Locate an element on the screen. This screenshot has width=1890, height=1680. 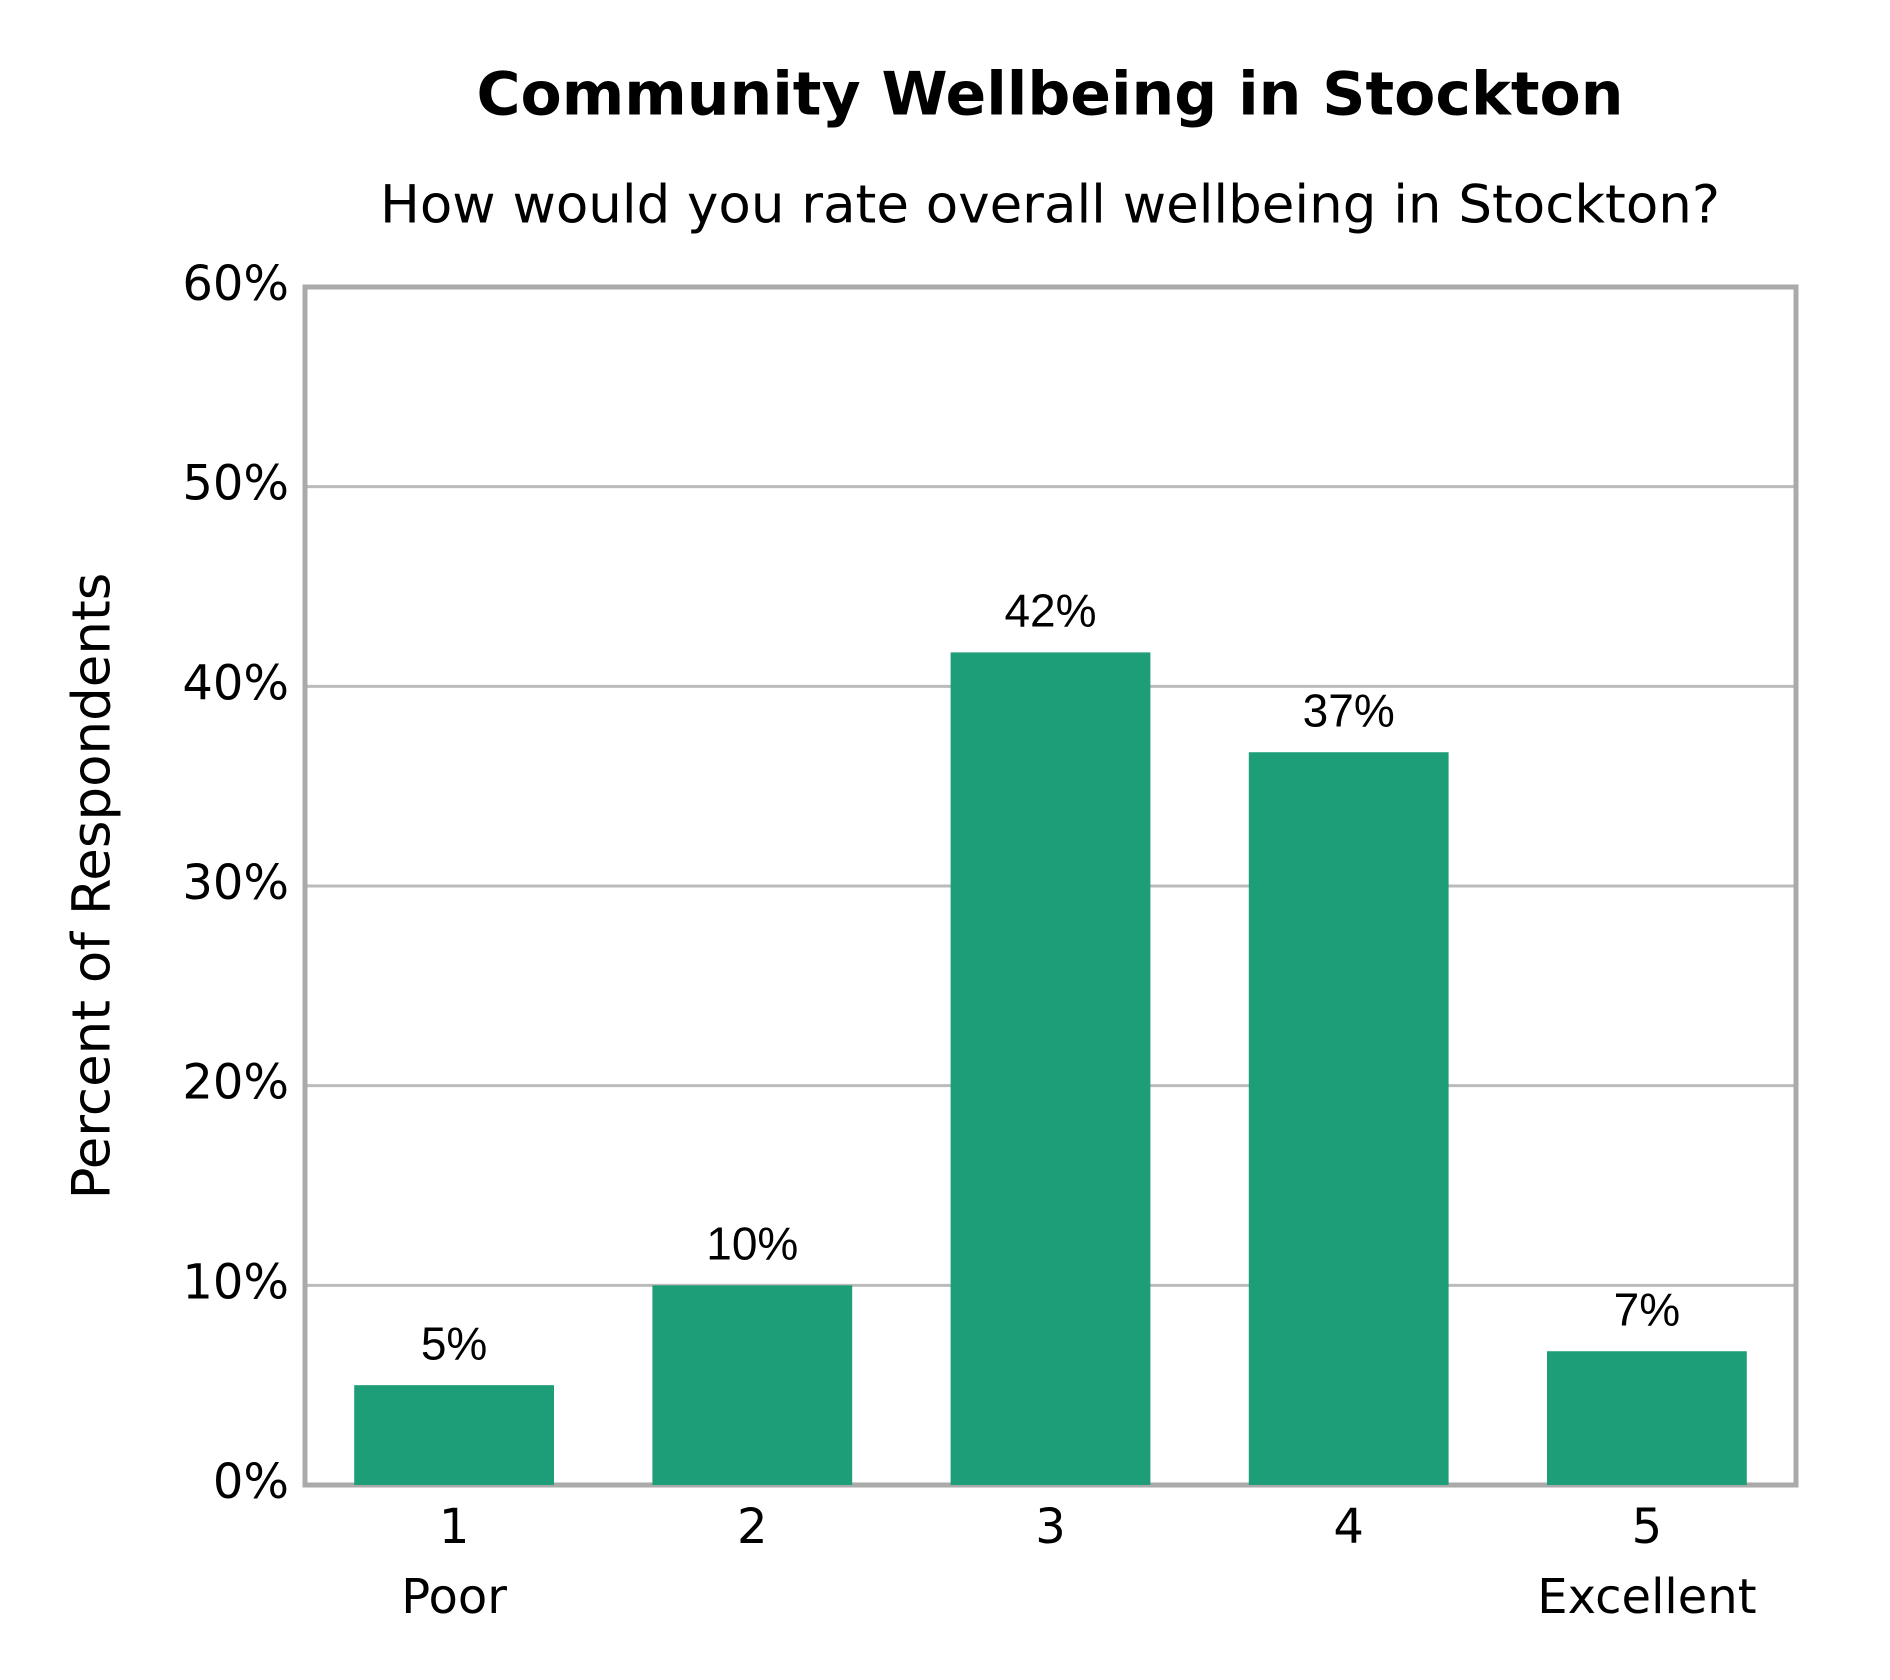
y-tick-label: 0% is located at coordinates (251, 1482).